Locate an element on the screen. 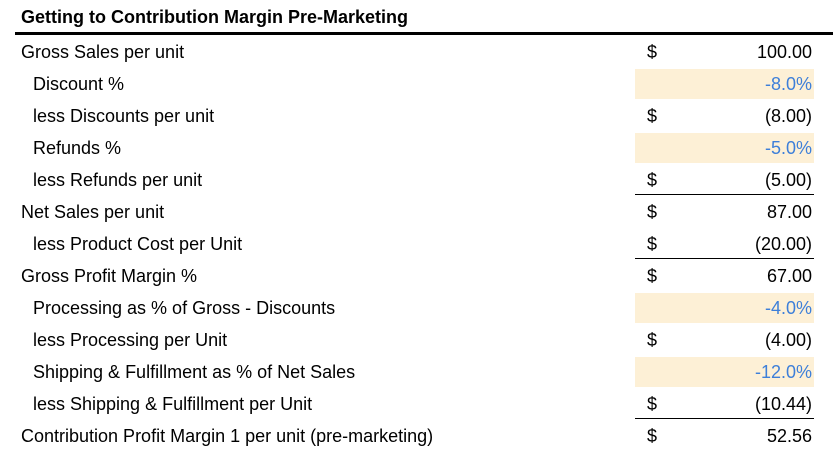  row-refunds-pct: Refunds % -5.0% is located at coordinates (424, 148).